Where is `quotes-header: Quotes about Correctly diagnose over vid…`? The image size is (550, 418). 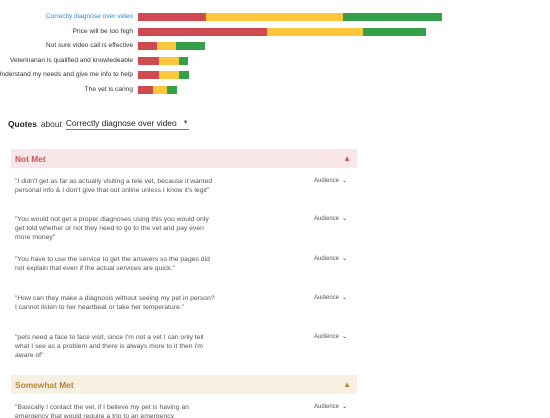 quotes-header: Quotes about Correctly diagnose over vid… is located at coordinates (98, 124).